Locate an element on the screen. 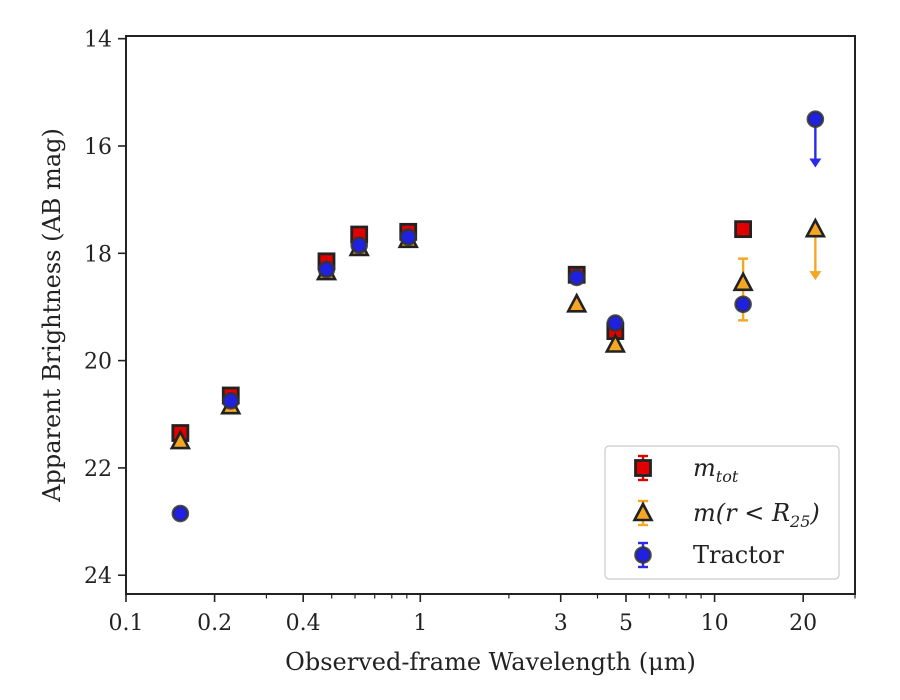 Image resolution: width=900 pixels, height=700 pixels. x-tick-label: 0.4 is located at coordinates (303, 623).